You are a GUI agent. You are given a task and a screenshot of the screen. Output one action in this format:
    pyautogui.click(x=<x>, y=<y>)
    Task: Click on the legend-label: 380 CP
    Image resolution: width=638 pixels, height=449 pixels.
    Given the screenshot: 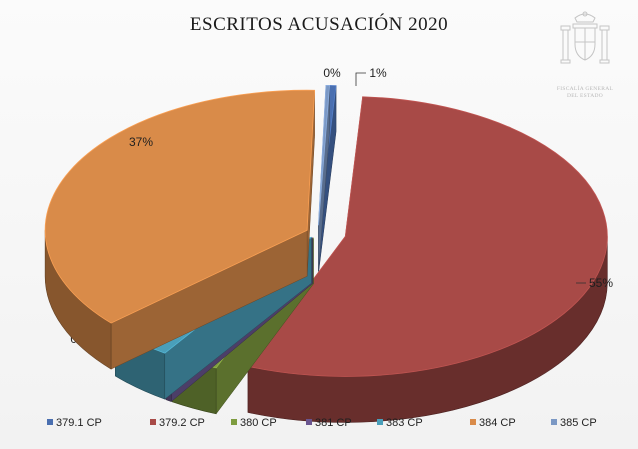 What is the action you would take?
    pyautogui.click(x=258, y=423)
    